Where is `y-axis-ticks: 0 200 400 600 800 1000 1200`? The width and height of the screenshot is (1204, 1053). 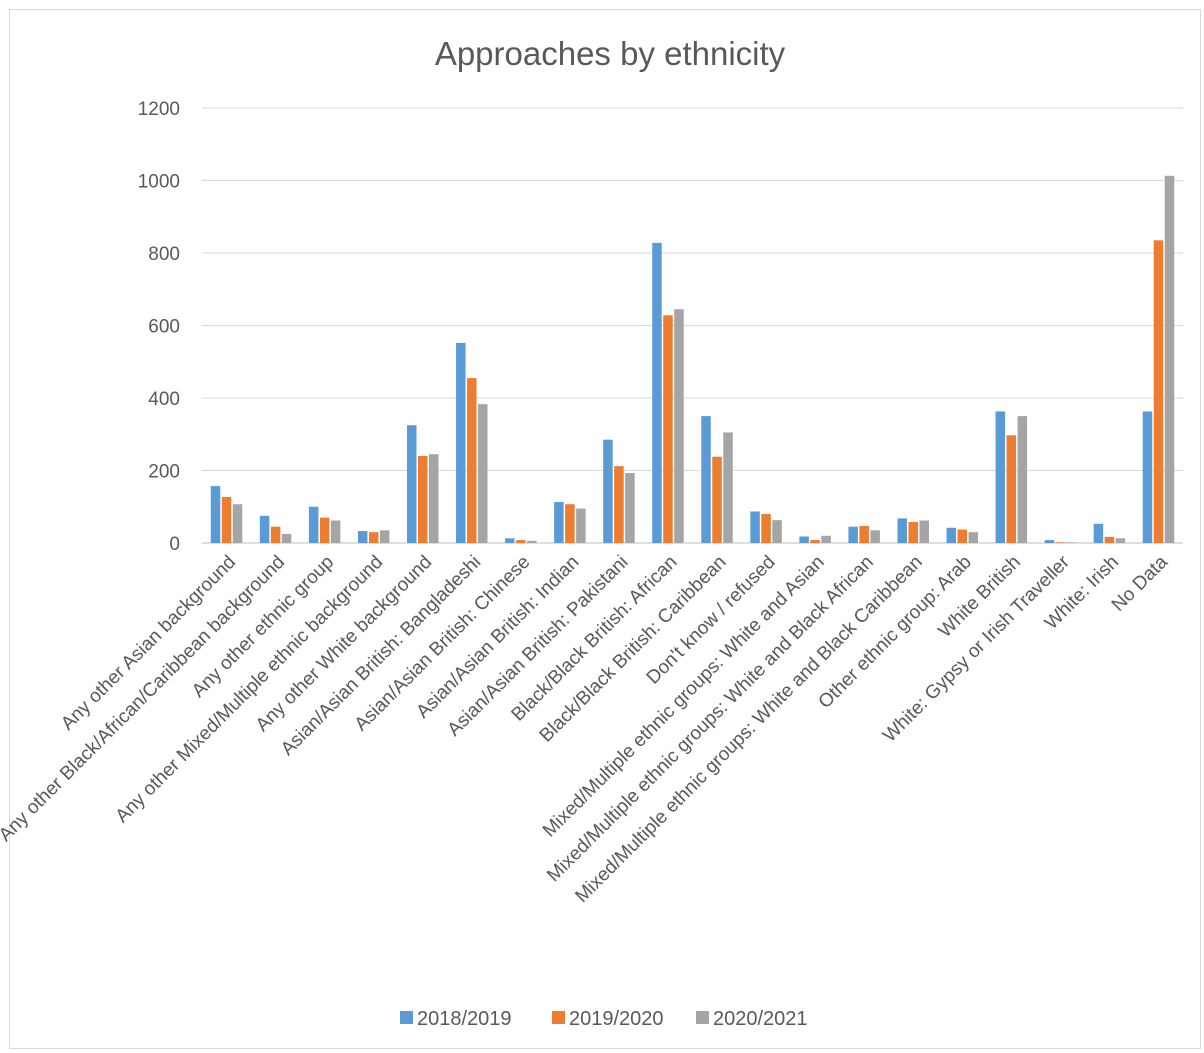
y-axis-ticks: 0 200 400 600 800 1000 1200 is located at coordinates (159, 327).